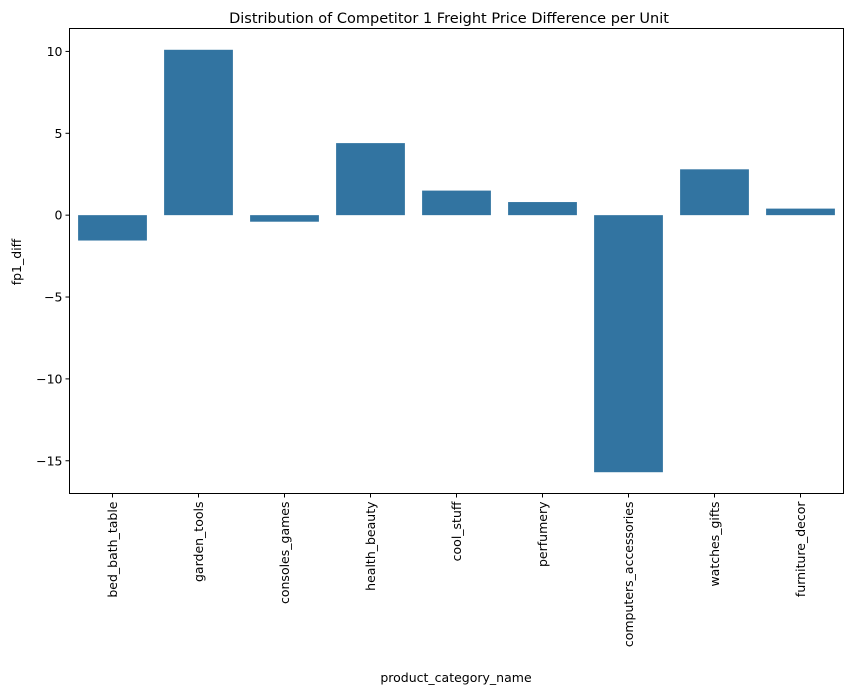 This screenshot has width=853, height=695. Describe the element at coordinates (628, 575) in the screenshot. I see `x-tick-label: computers_accessories` at that location.